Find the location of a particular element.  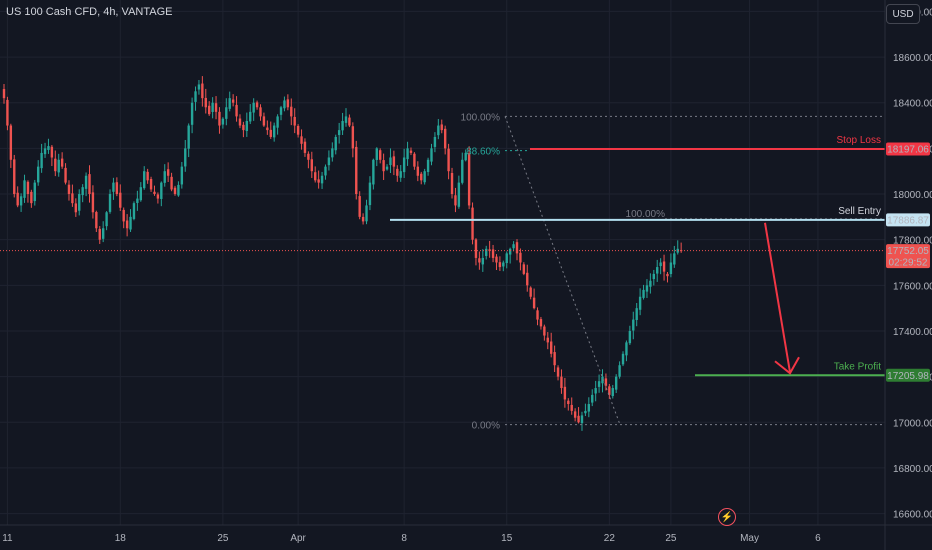

y-tick-label: 17600.00 is located at coordinates (912, 286).